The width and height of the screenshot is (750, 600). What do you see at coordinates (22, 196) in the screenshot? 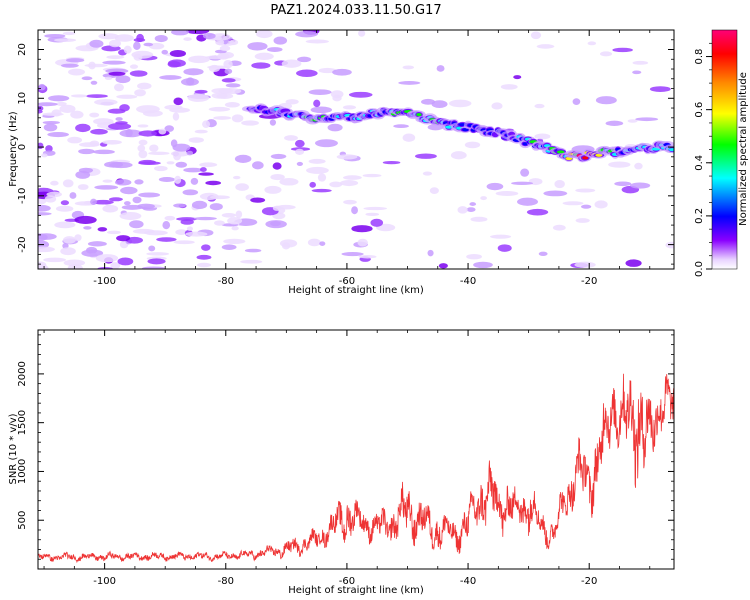
I see `y-tick-label: -10` at bounding box center [22, 196].